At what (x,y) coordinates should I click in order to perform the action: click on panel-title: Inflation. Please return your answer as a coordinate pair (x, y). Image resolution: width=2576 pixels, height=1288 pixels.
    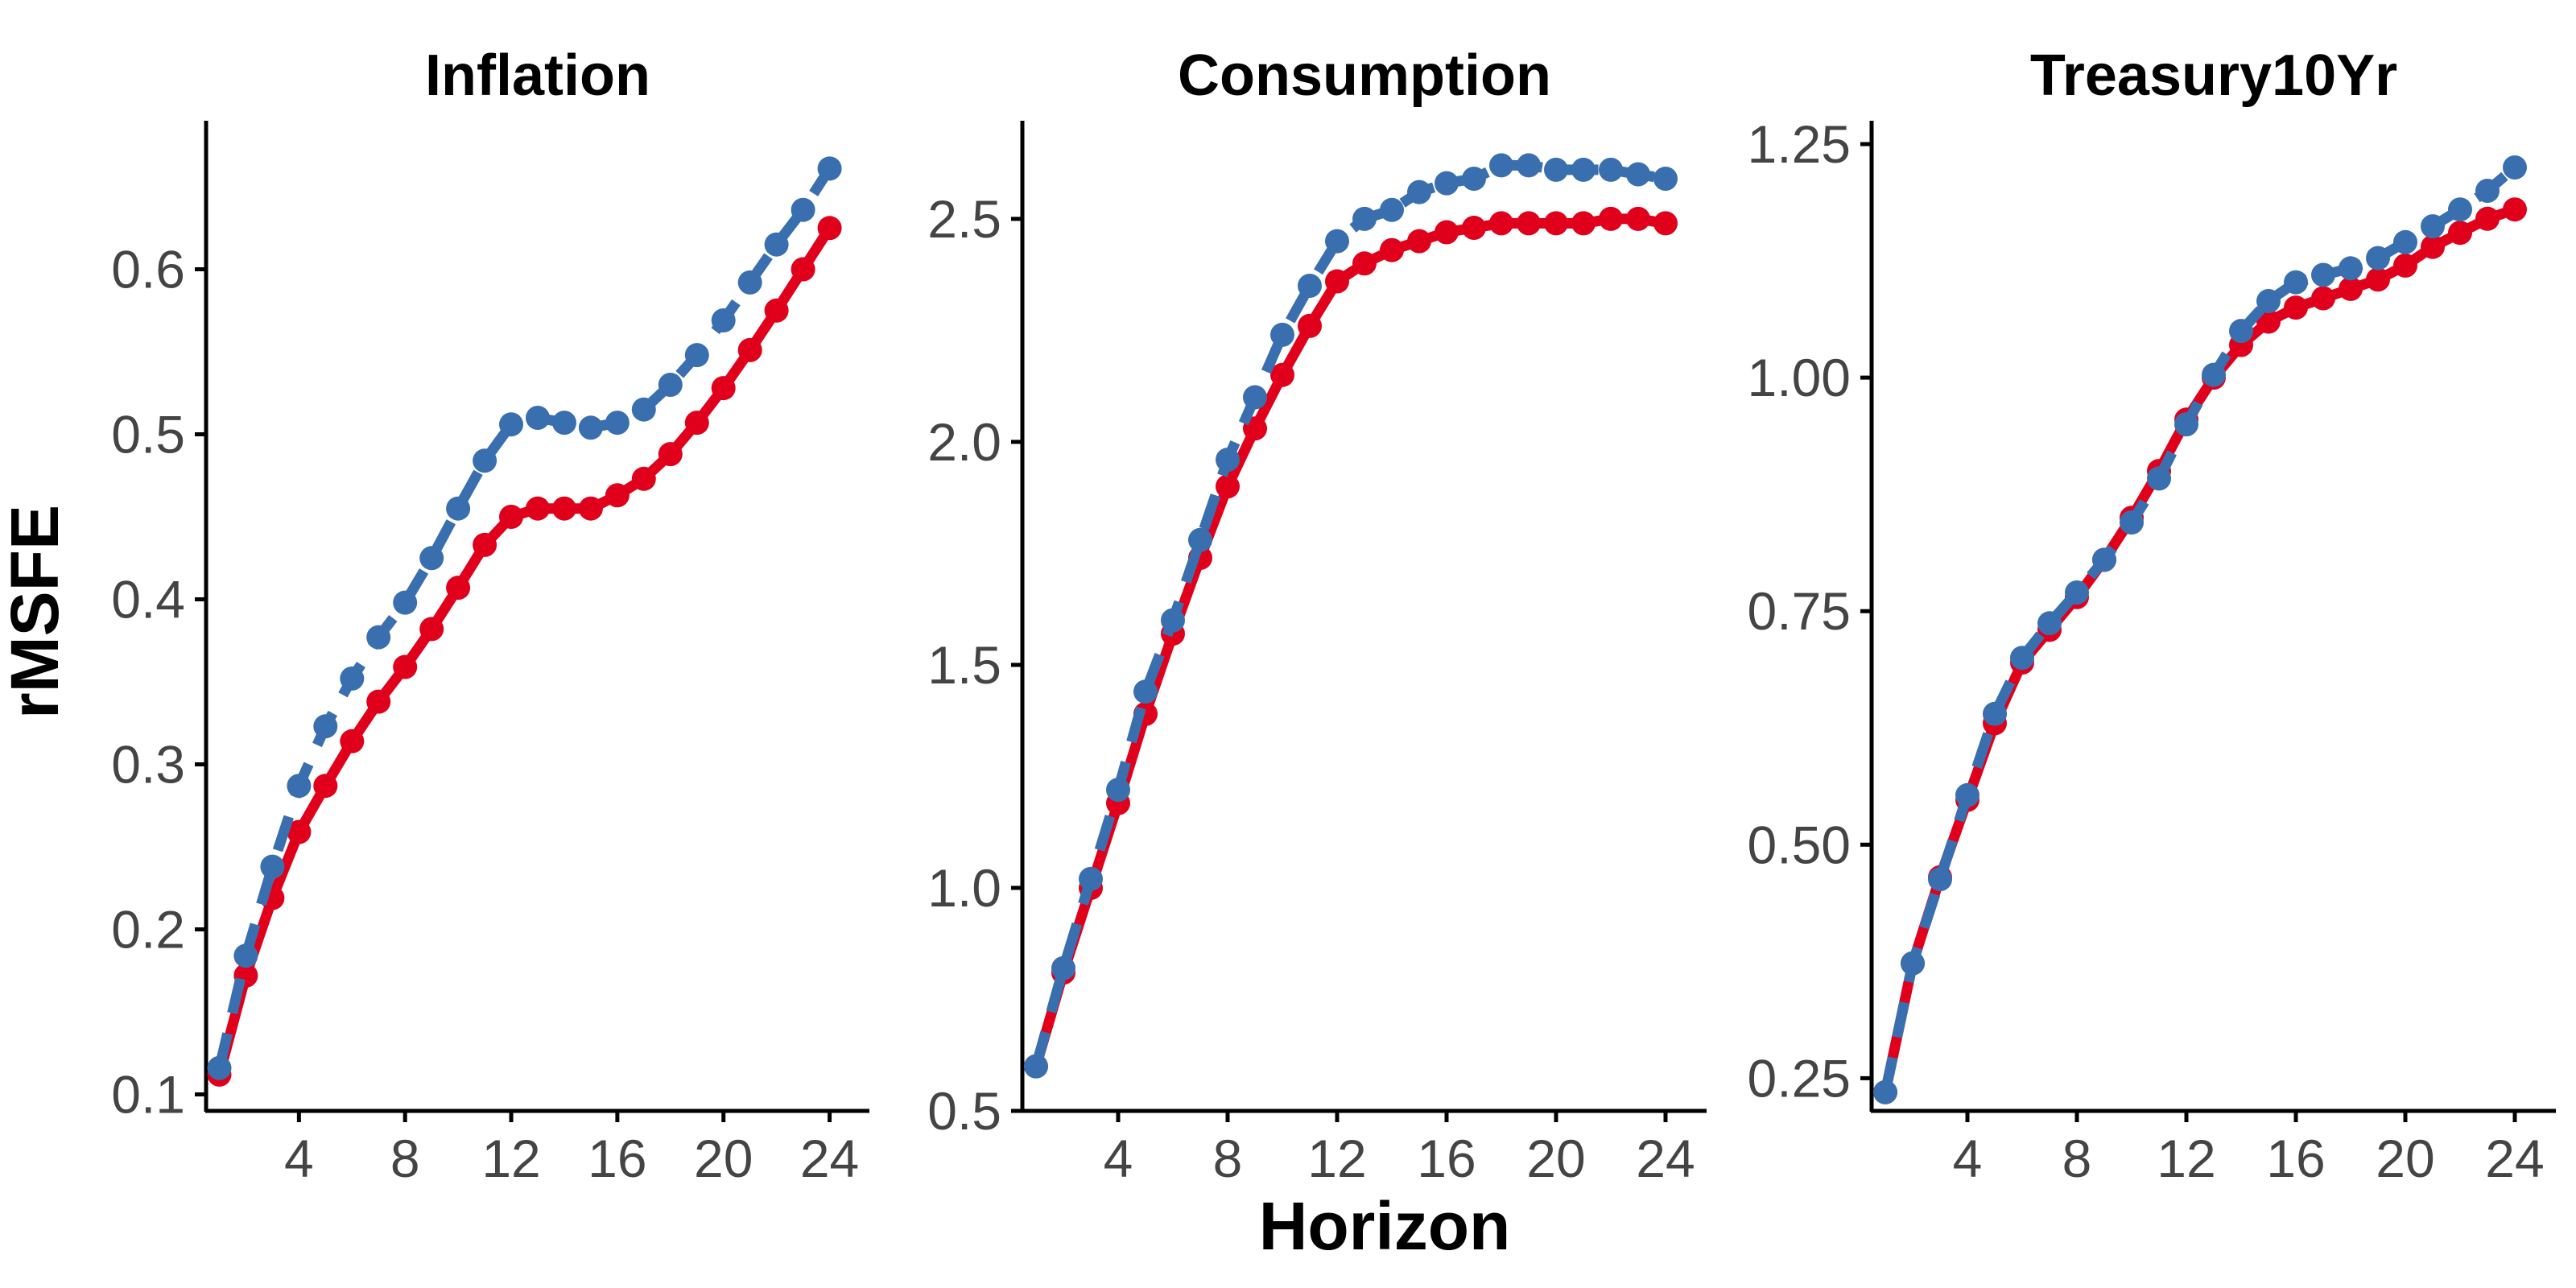
    Looking at the image, I should click on (537, 75).